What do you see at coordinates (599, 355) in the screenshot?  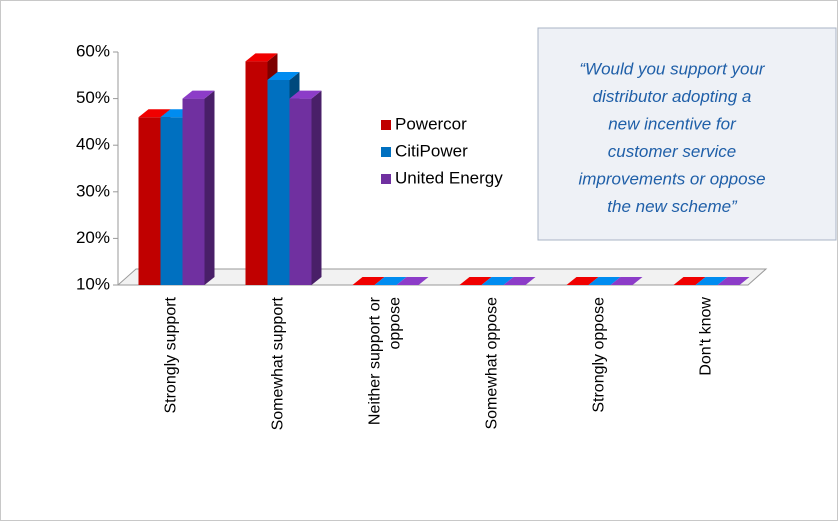 I see `x-tick-label: Strongly oppose` at bounding box center [599, 355].